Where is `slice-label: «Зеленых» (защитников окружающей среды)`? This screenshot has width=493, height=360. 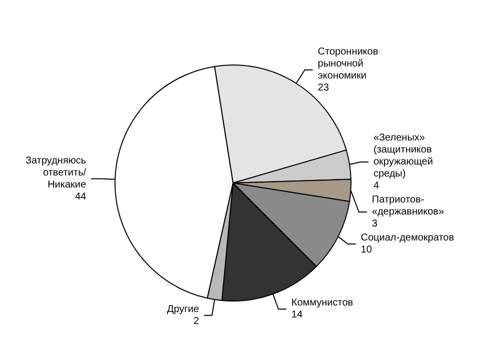 slice-label: «Зеленых» (защитников окружающей среды) is located at coordinates (403, 156).